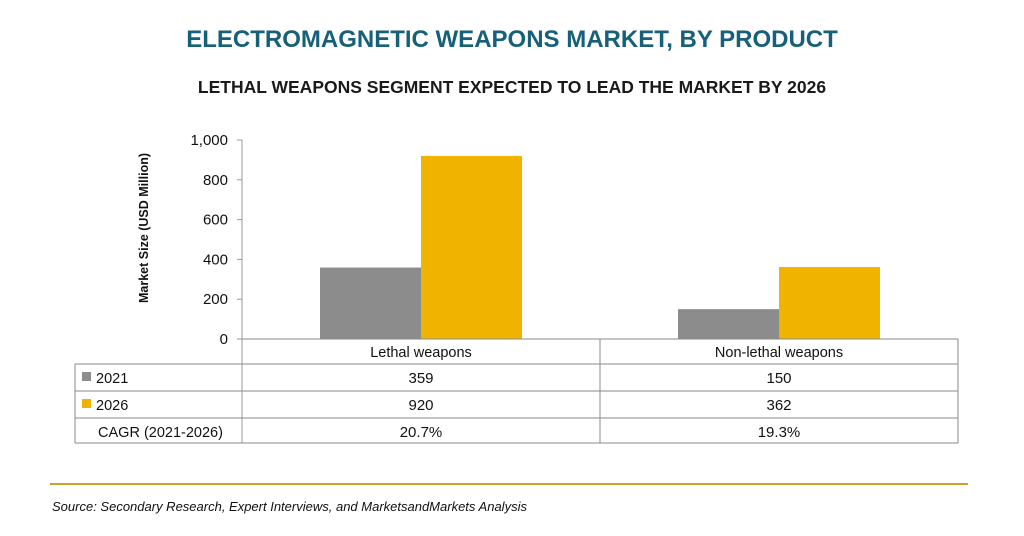  I want to click on y-axis-label: Market Size (USD Million), so click(144, 228).